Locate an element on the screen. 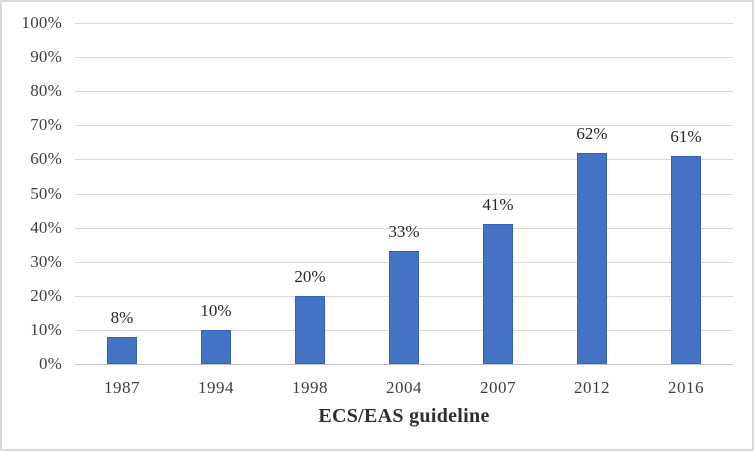 Image resolution: width=754 pixels, height=451 pixels. bar-slot: 10% is located at coordinates (216, 193).